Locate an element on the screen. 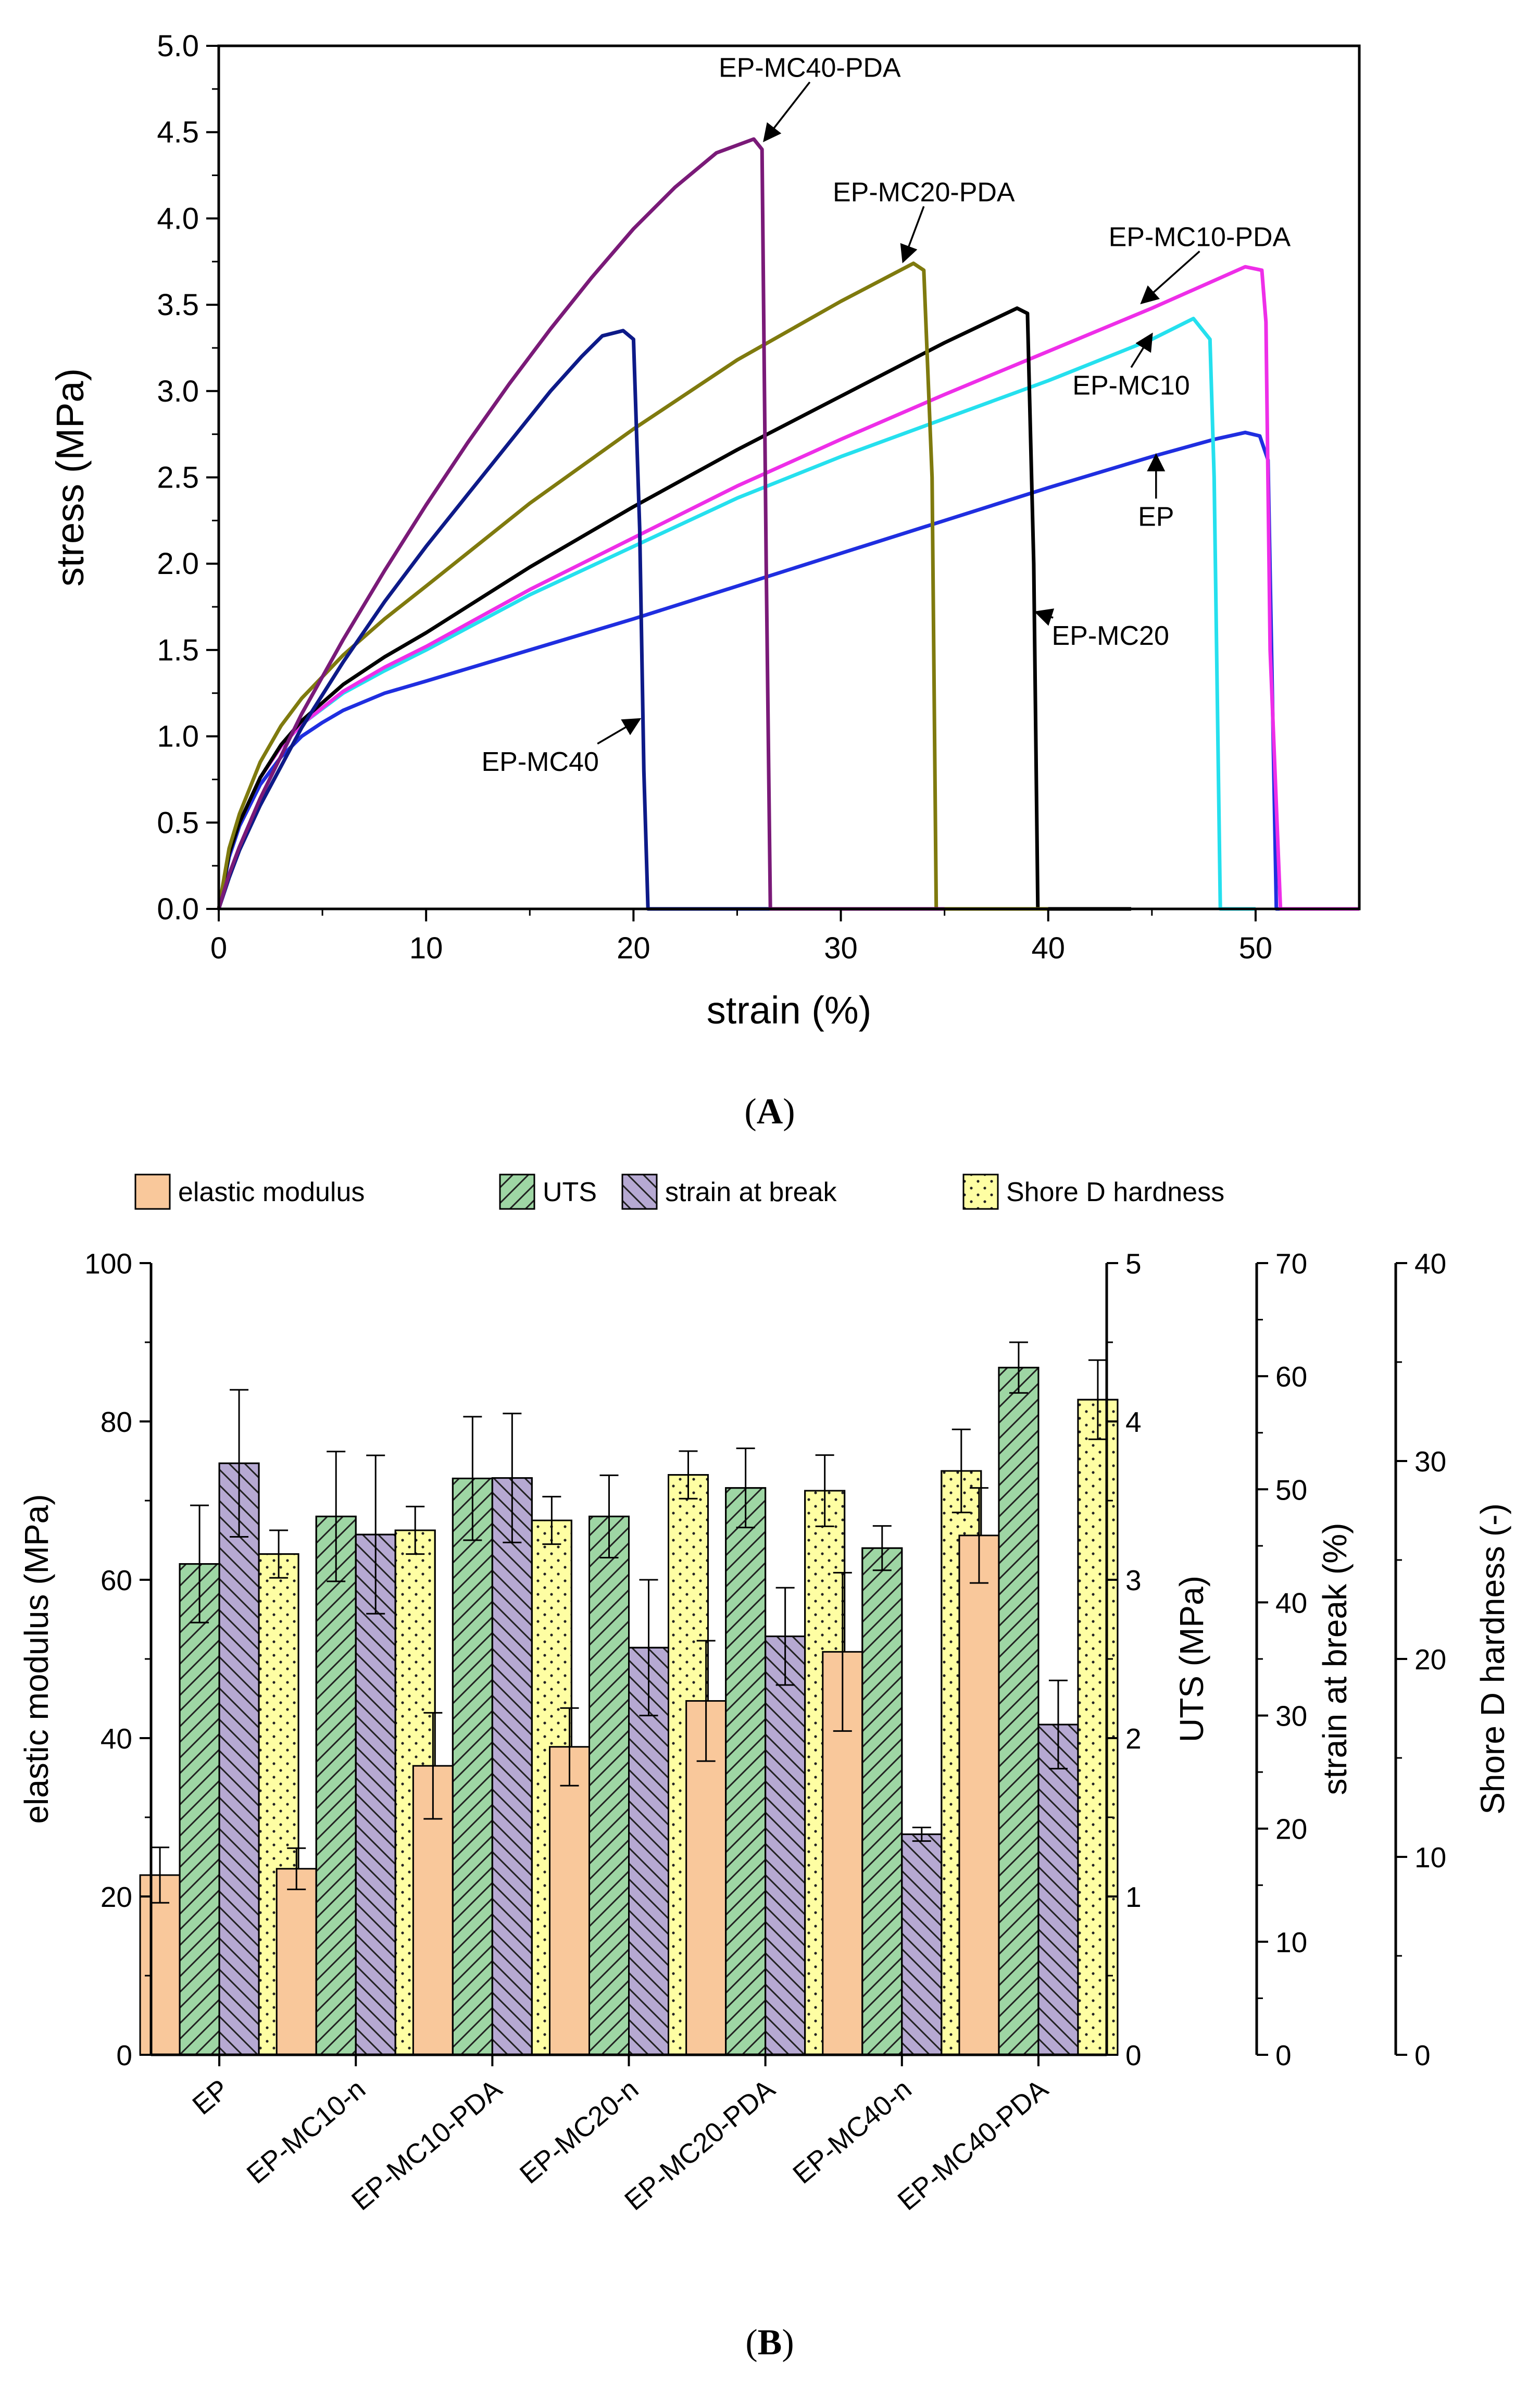 This screenshot has width=1540, height=2384. category-label: EP is located at coordinates (211, 2098).